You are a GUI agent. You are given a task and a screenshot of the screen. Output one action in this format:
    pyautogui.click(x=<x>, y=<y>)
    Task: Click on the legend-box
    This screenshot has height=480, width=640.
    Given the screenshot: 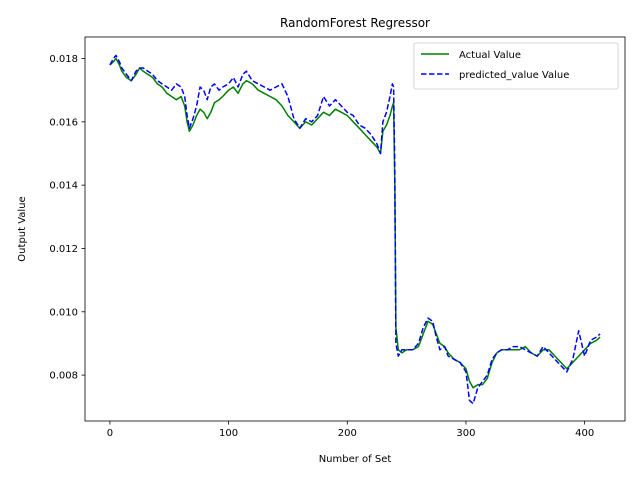 What is the action you would take?
    pyautogui.click(x=516, y=66)
    